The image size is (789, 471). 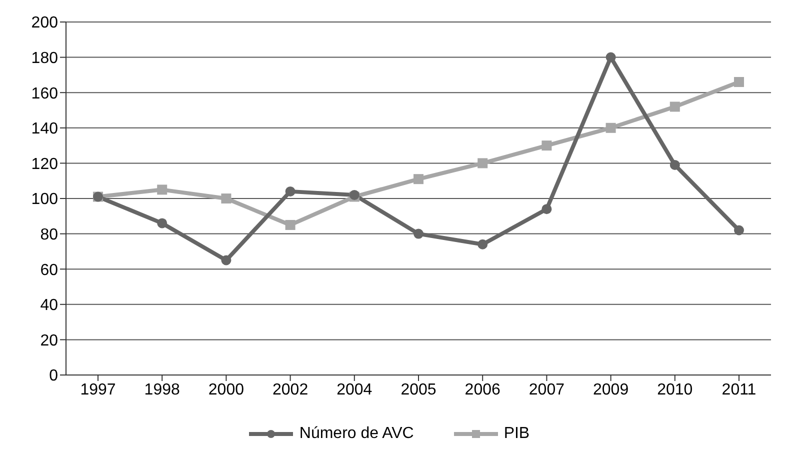 I want to click on x-tick-label: 2004, so click(x=354, y=389).